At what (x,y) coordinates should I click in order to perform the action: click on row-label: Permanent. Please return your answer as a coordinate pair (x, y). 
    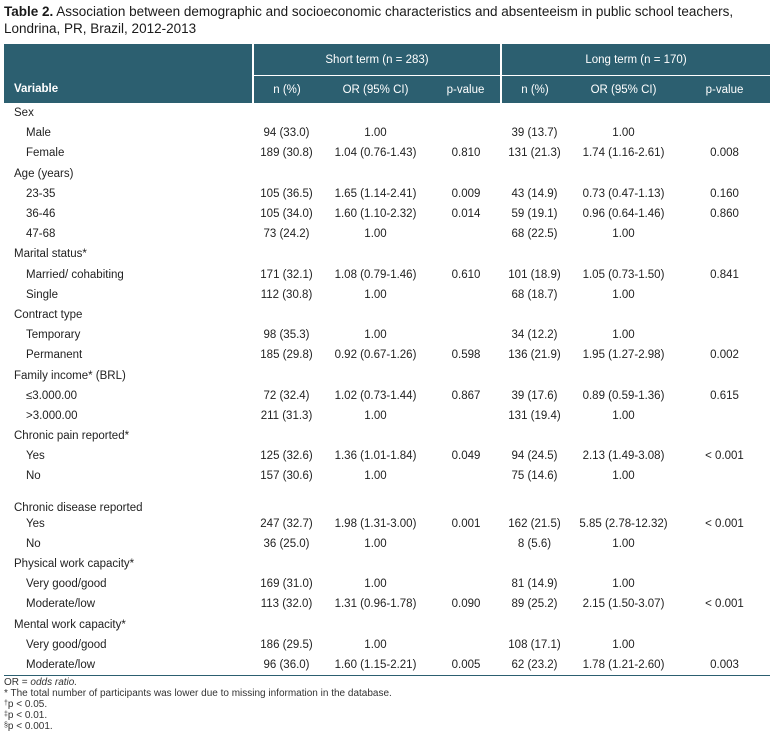
    Looking at the image, I should click on (54, 355).